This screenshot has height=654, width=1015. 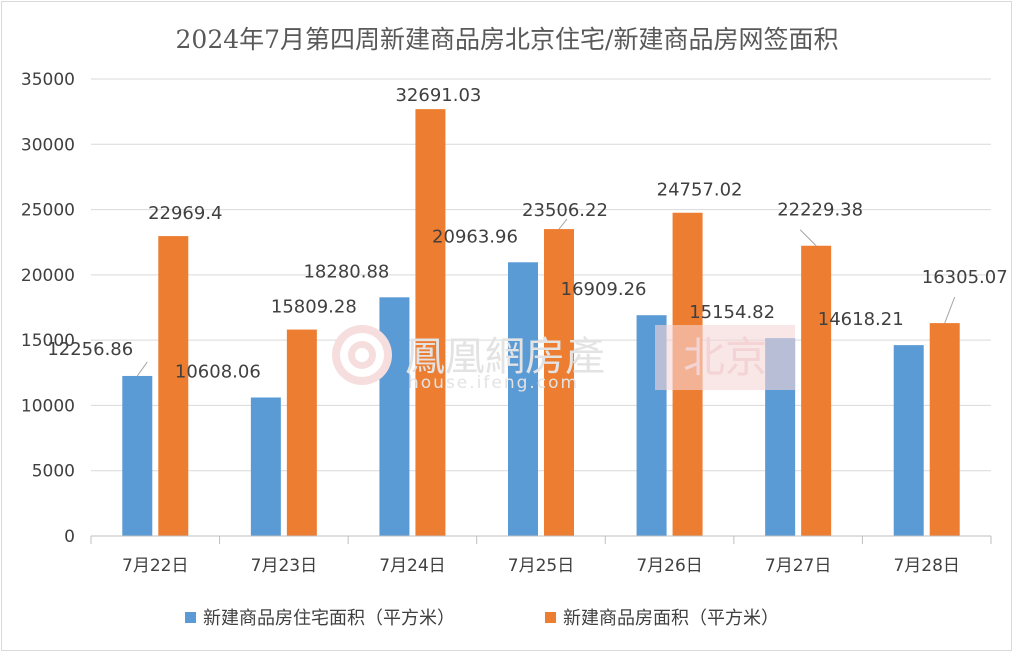 I want to click on legend-item-1: 新建商品房住宅面积（平方米）, so click(x=320, y=618).